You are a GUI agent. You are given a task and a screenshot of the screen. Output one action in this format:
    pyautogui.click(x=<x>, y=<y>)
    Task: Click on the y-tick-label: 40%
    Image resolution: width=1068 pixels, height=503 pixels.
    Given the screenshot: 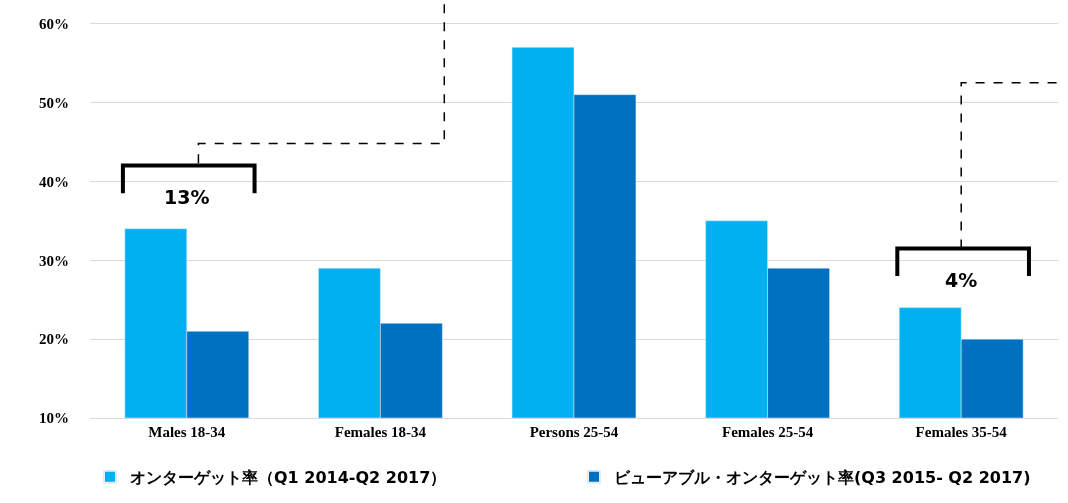 What is the action you would take?
    pyautogui.click(x=54, y=181)
    